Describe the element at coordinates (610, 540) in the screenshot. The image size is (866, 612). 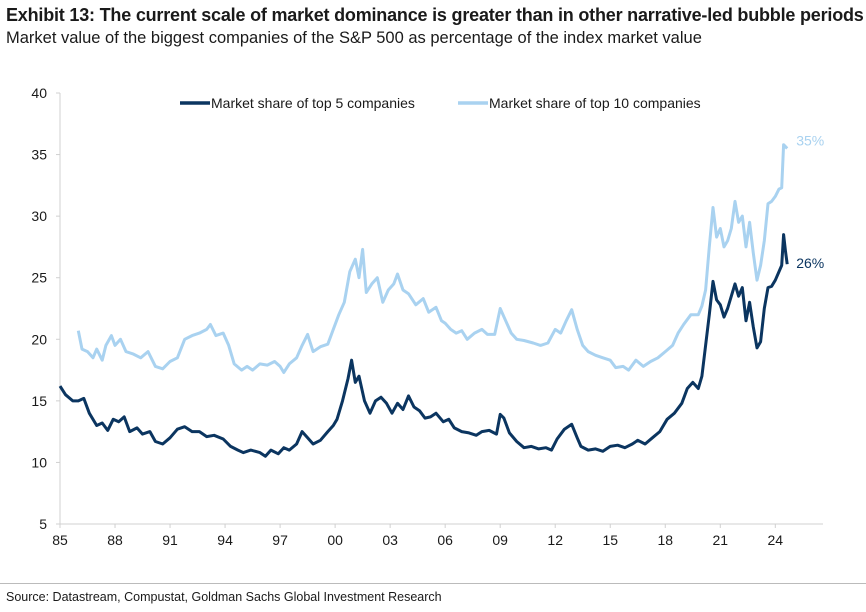
I see `x-tick-label: 15` at that location.